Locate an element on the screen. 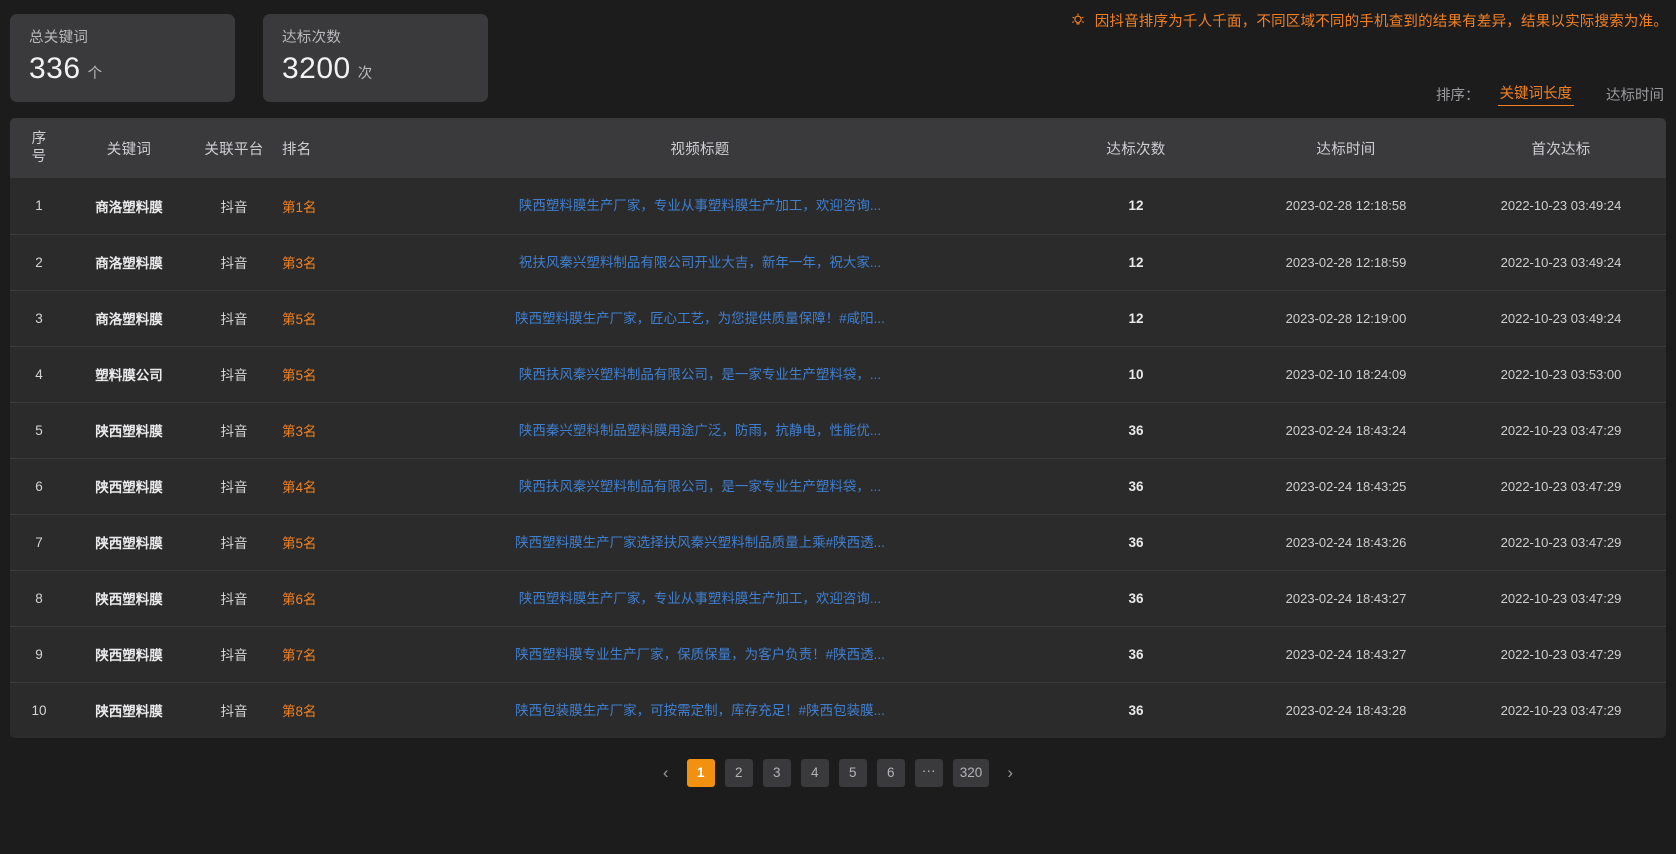 The height and width of the screenshot is (854, 1676). stat-card-value-row: 3200 次 is located at coordinates (385, 69).